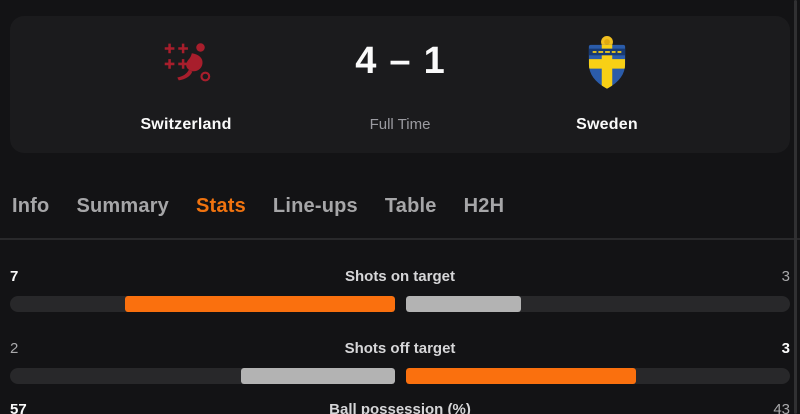  I want to click on home-team-block: Switzerland, so click(186, 74).